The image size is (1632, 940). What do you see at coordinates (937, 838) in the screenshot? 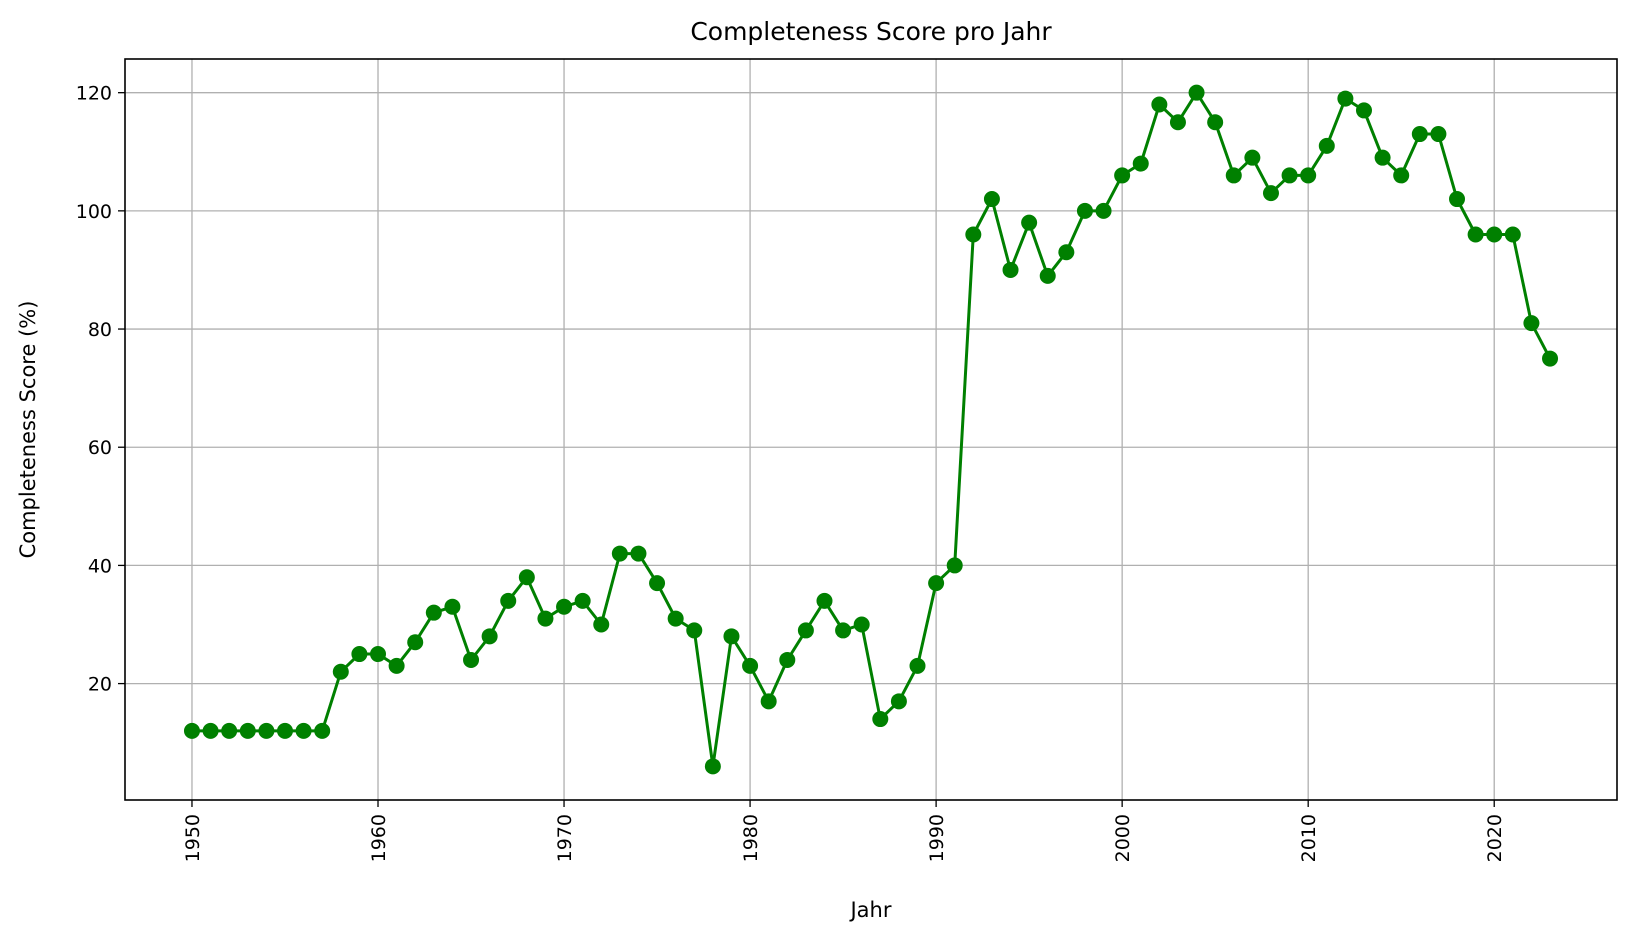
I see `x-tick-label: 1990` at bounding box center [937, 838].